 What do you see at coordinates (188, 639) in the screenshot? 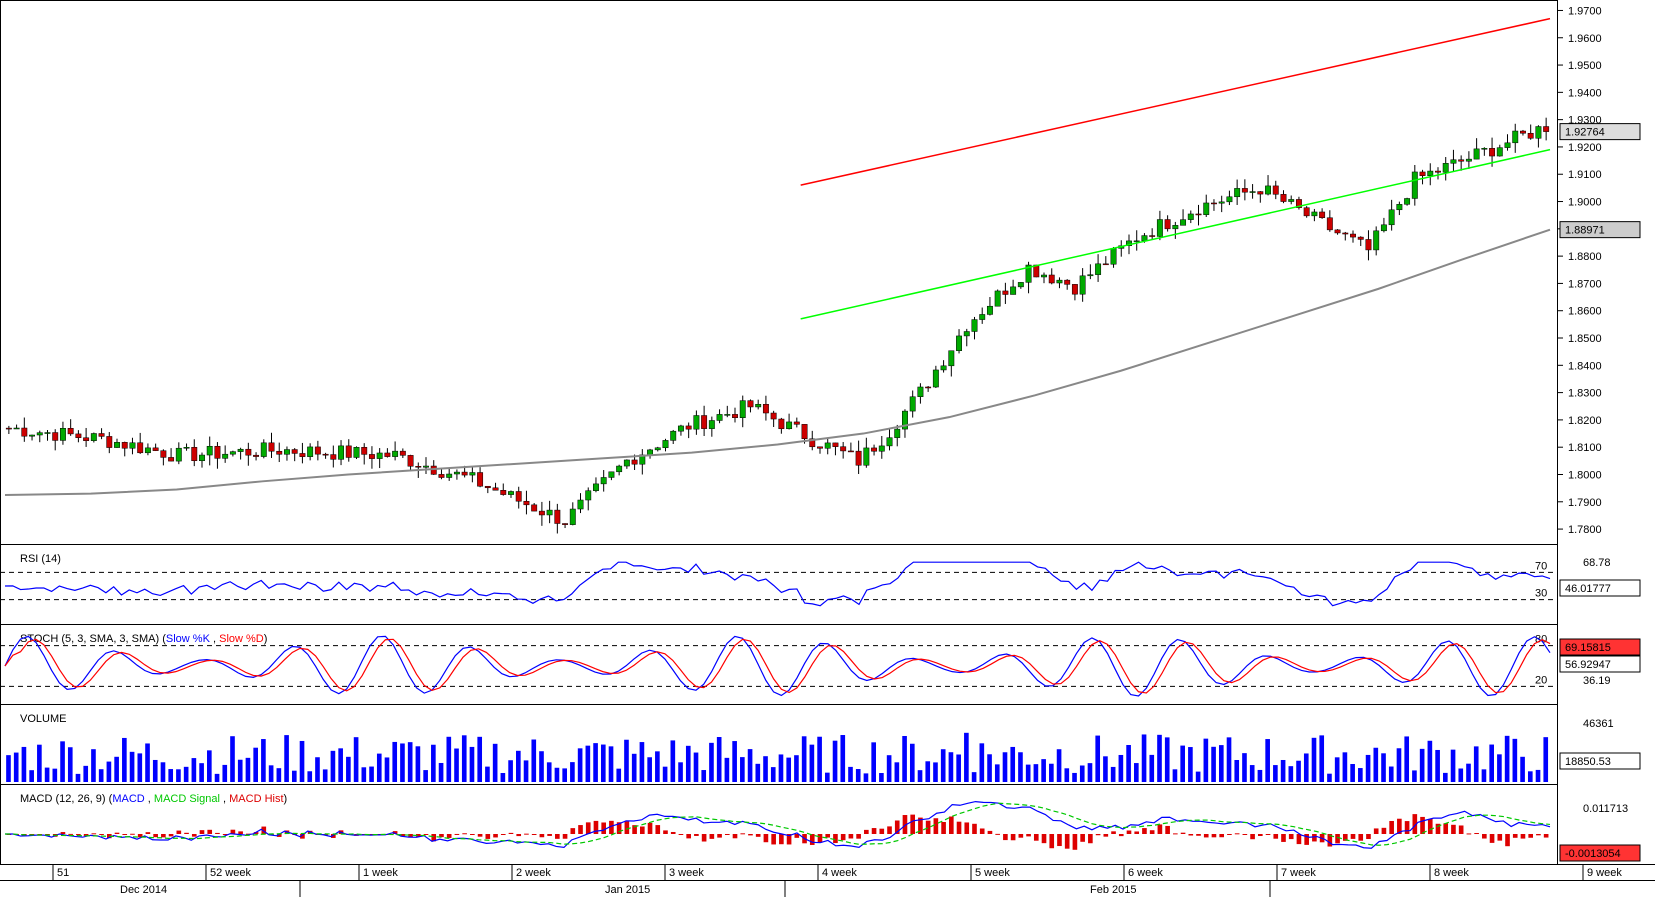
I see `stoch-slow-k-legend: Slow %K` at bounding box center [188, 639].